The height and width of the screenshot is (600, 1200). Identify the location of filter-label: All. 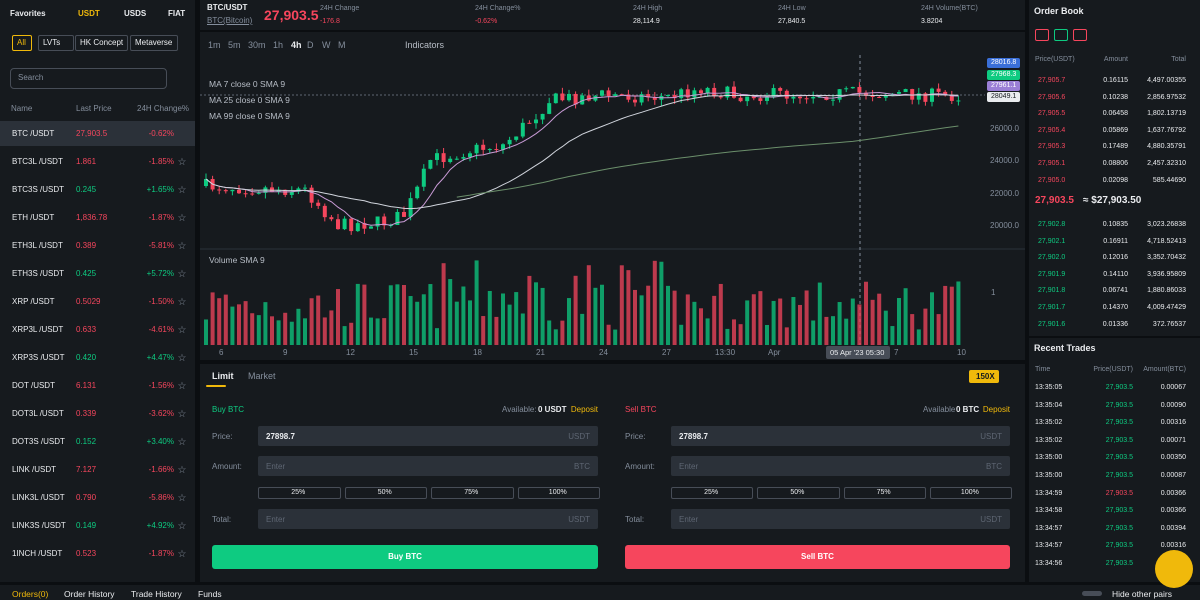
(21, 42).